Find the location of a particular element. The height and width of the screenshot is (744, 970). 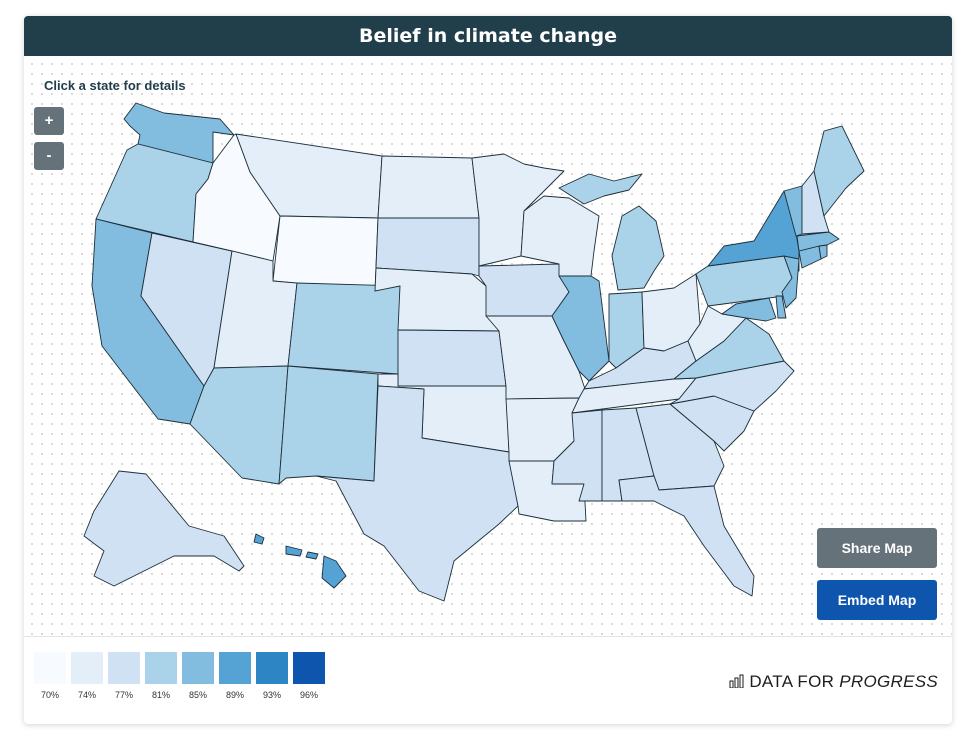

legend-label: 70% is located at coordinates (49, 695).